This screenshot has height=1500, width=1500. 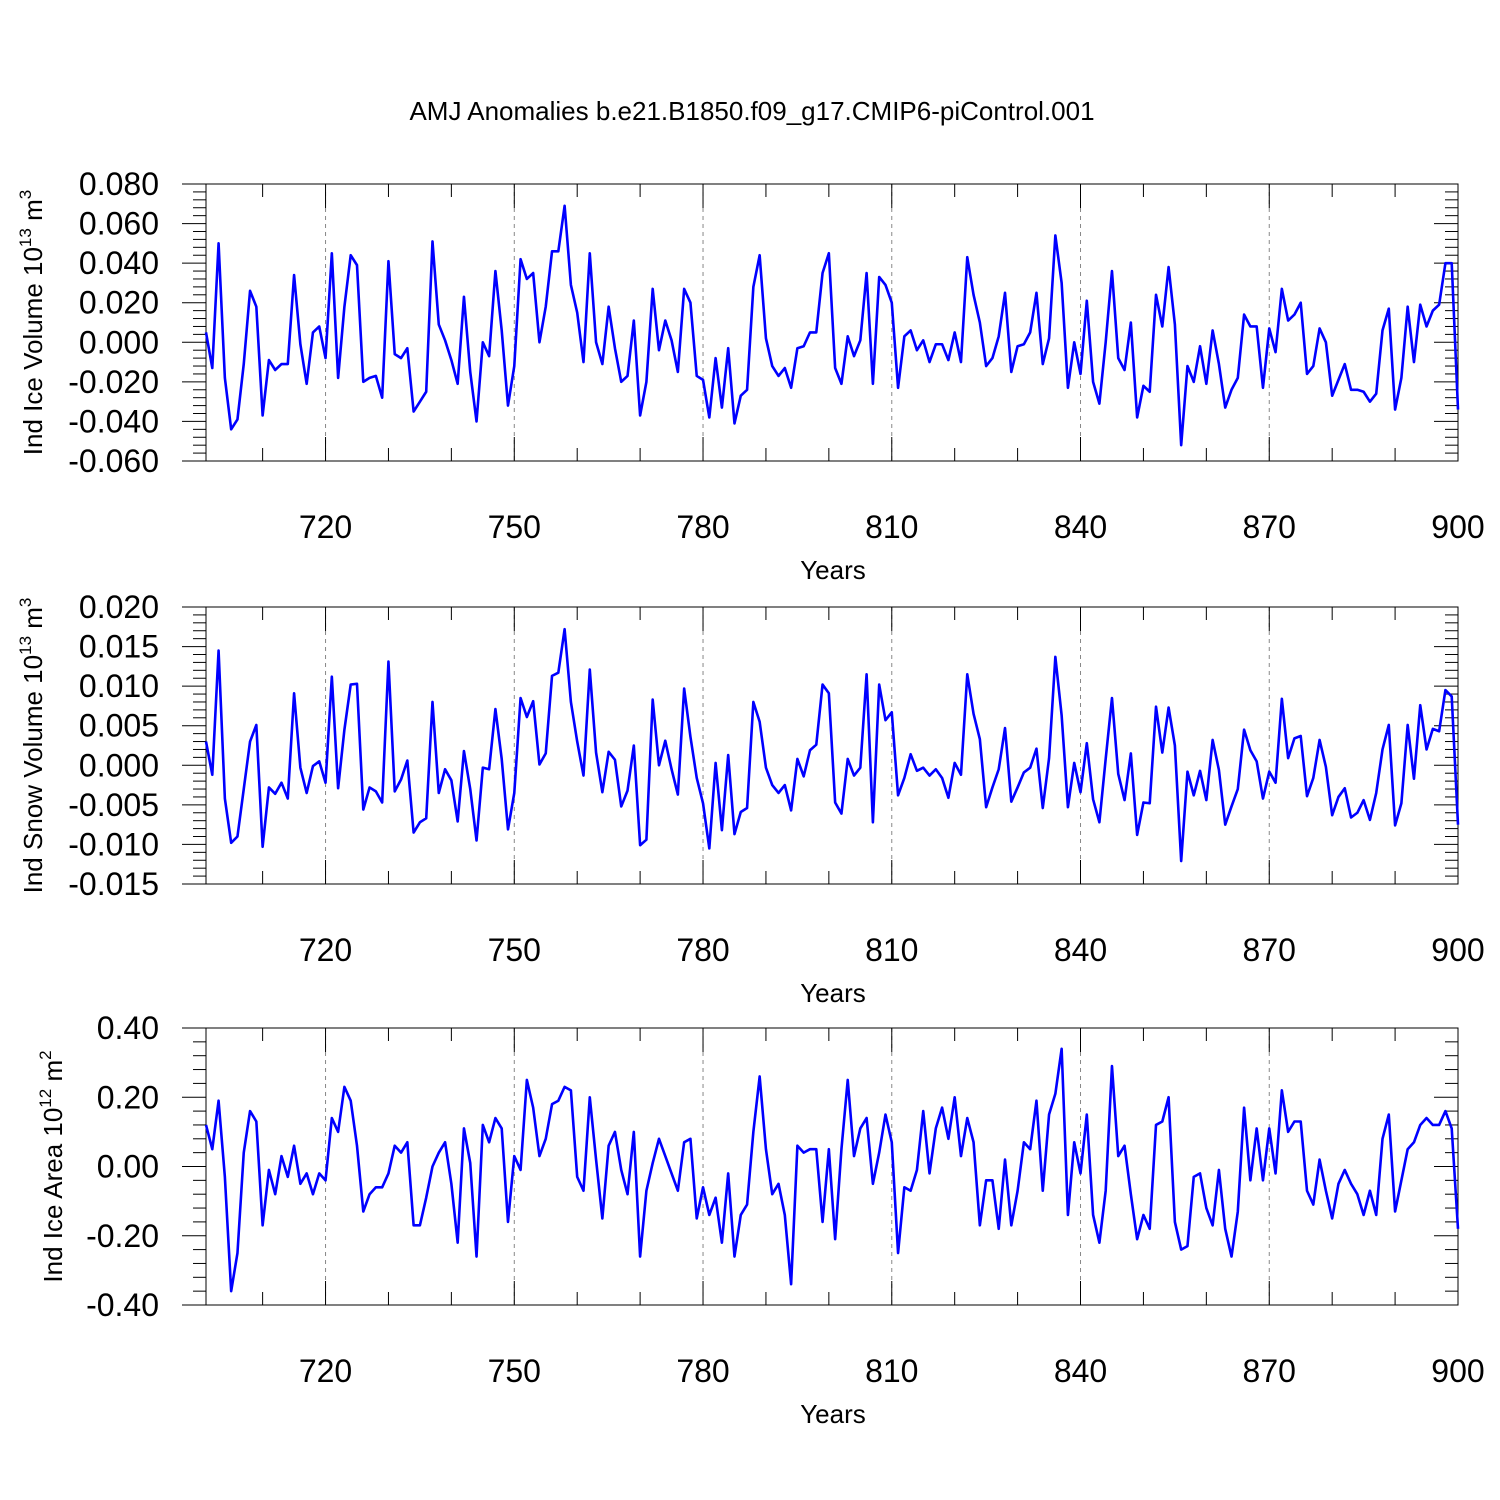 What do you see at coordinates (128, 1028) in the screenshot?
I see `y-tick-label: 0.40` at bounding box center [128, 1028].